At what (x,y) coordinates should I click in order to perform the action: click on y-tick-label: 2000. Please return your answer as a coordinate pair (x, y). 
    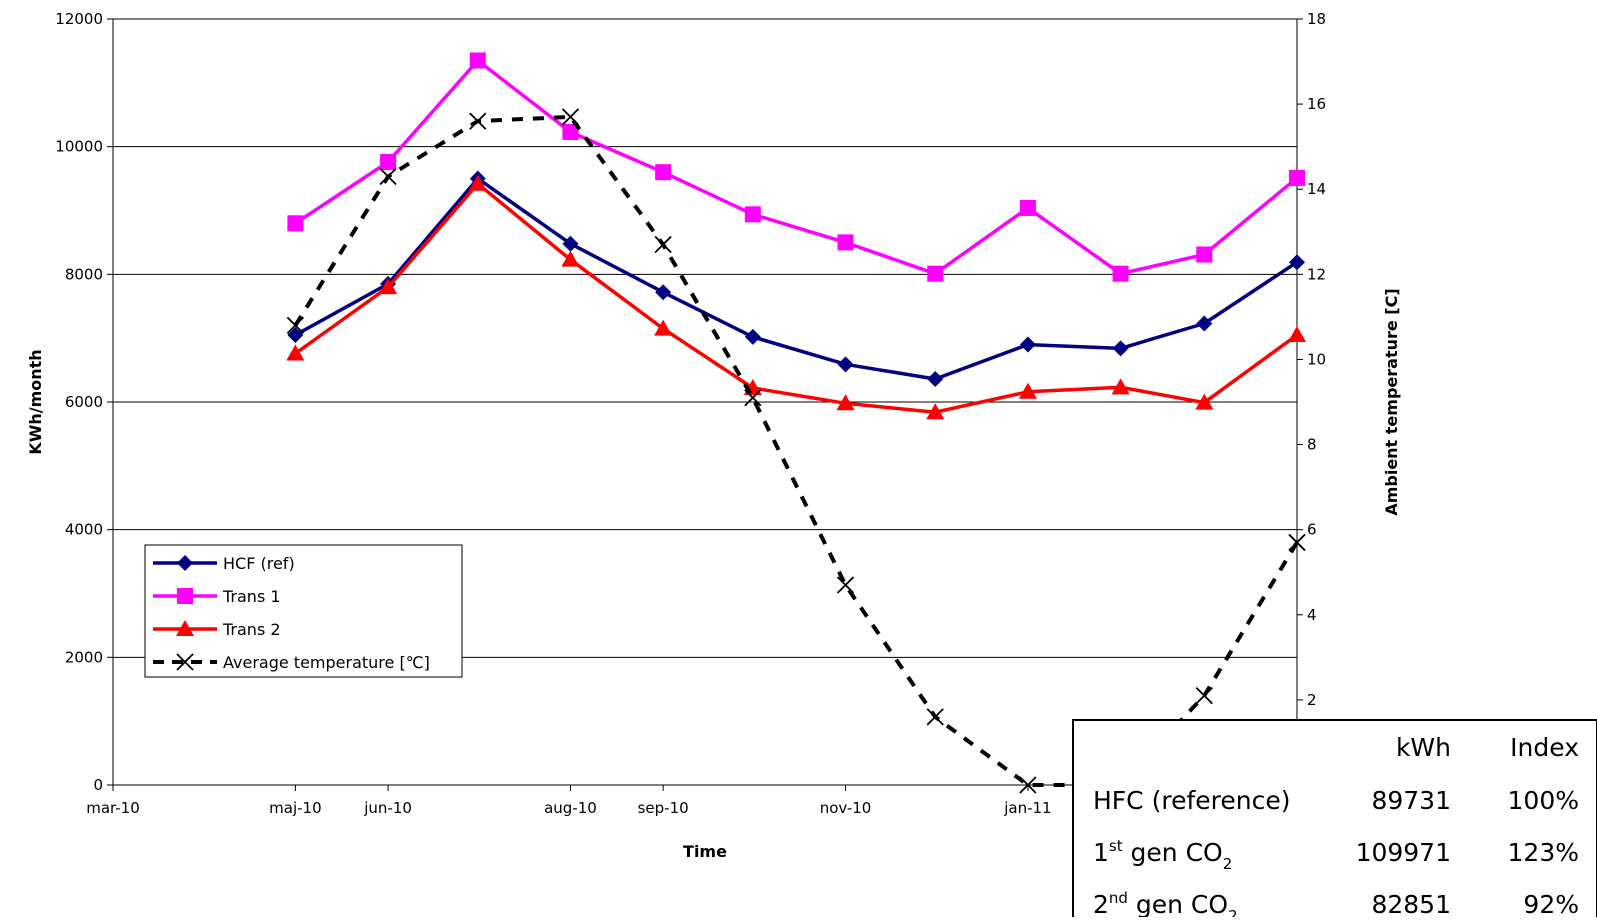
    Looking at the image, I should click on (84, 657).